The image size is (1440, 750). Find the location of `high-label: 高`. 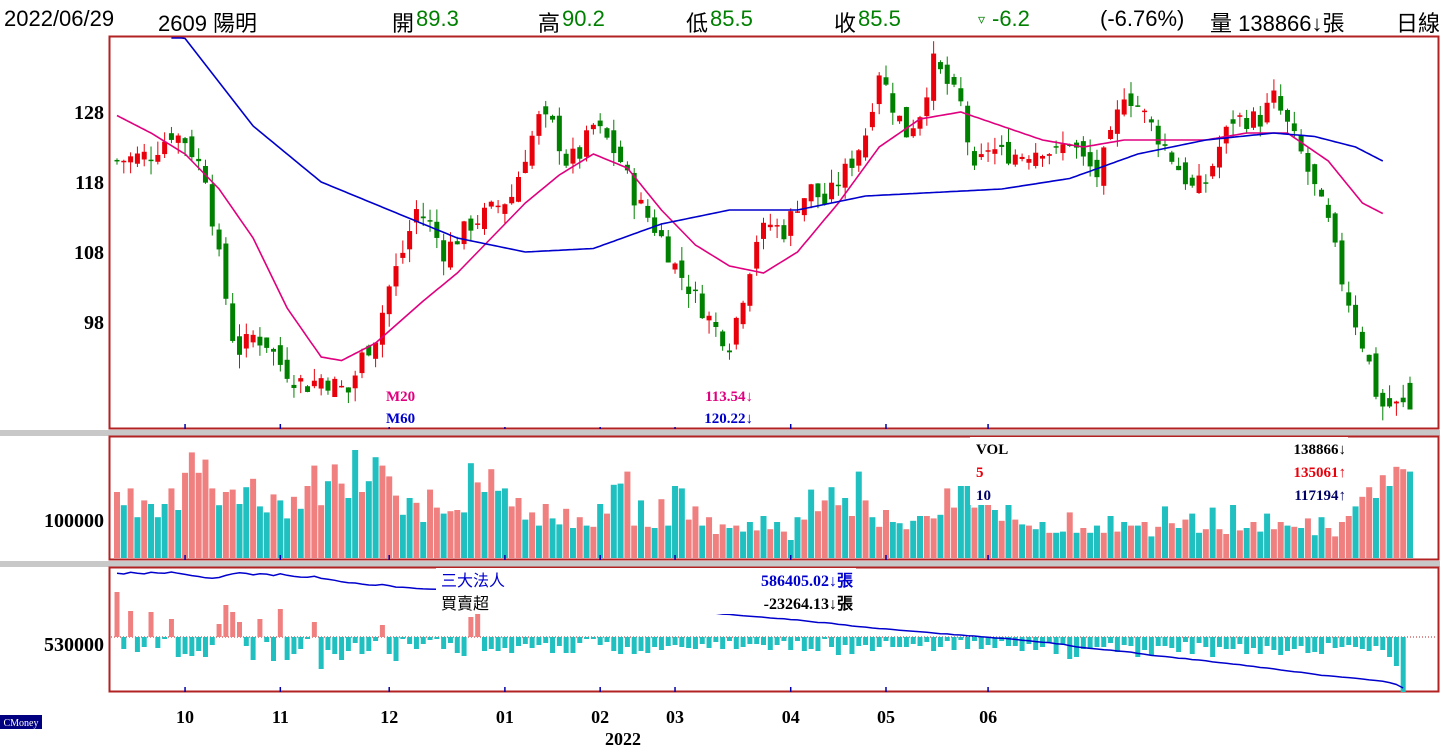

high-label: 高 is located at coordinates (549, 23).